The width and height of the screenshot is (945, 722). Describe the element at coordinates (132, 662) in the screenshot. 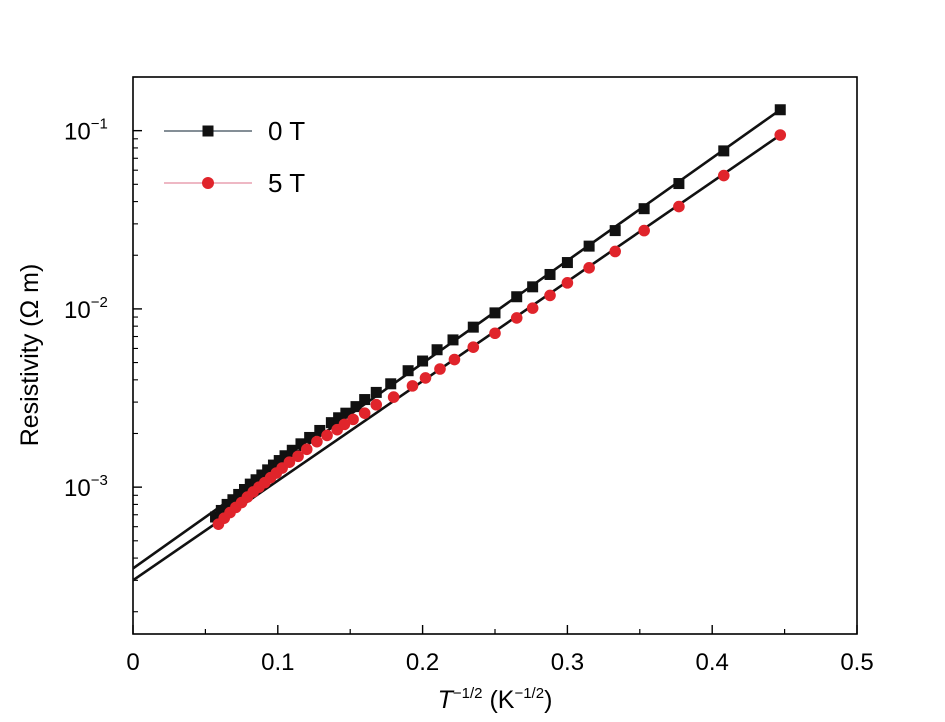

I see `x-tick-label: 0` at that location.